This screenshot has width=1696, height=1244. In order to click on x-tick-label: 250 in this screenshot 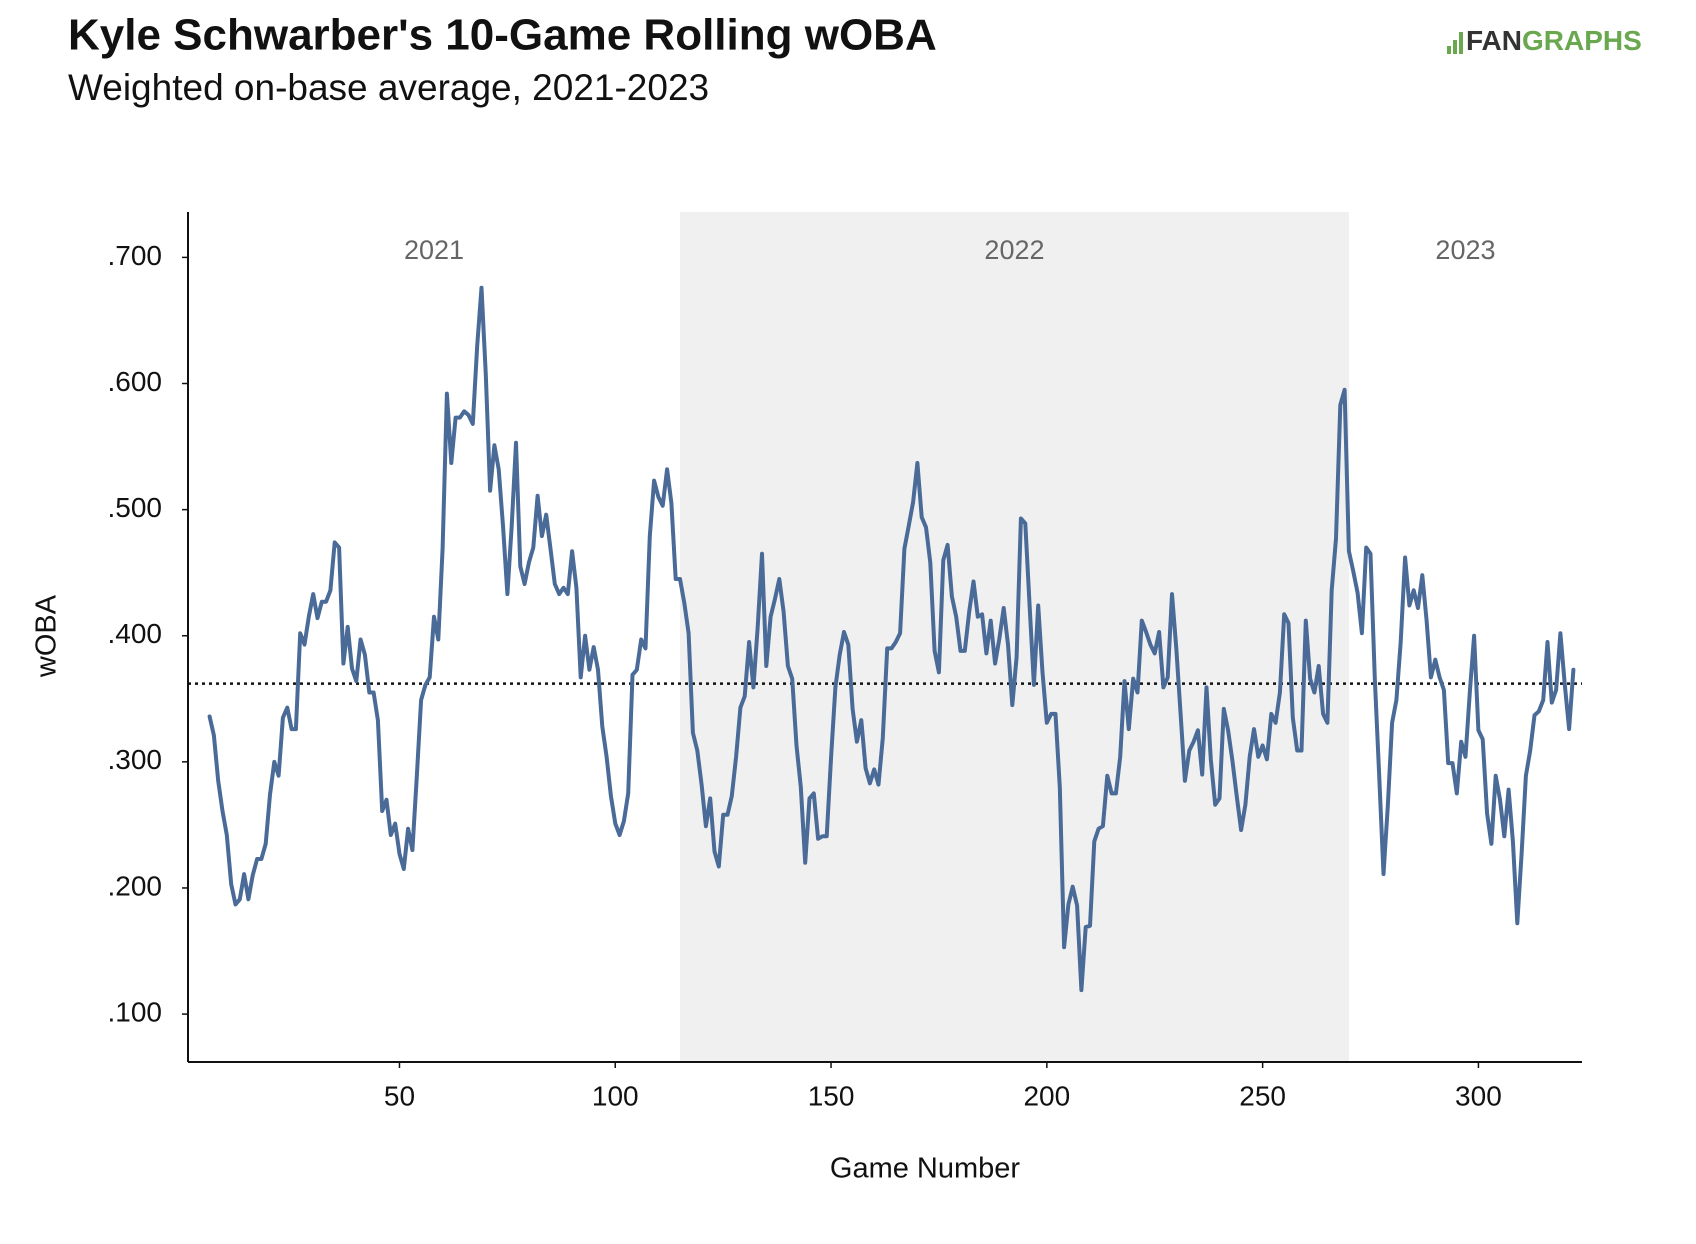, I will do `click(1262, 1095)`.